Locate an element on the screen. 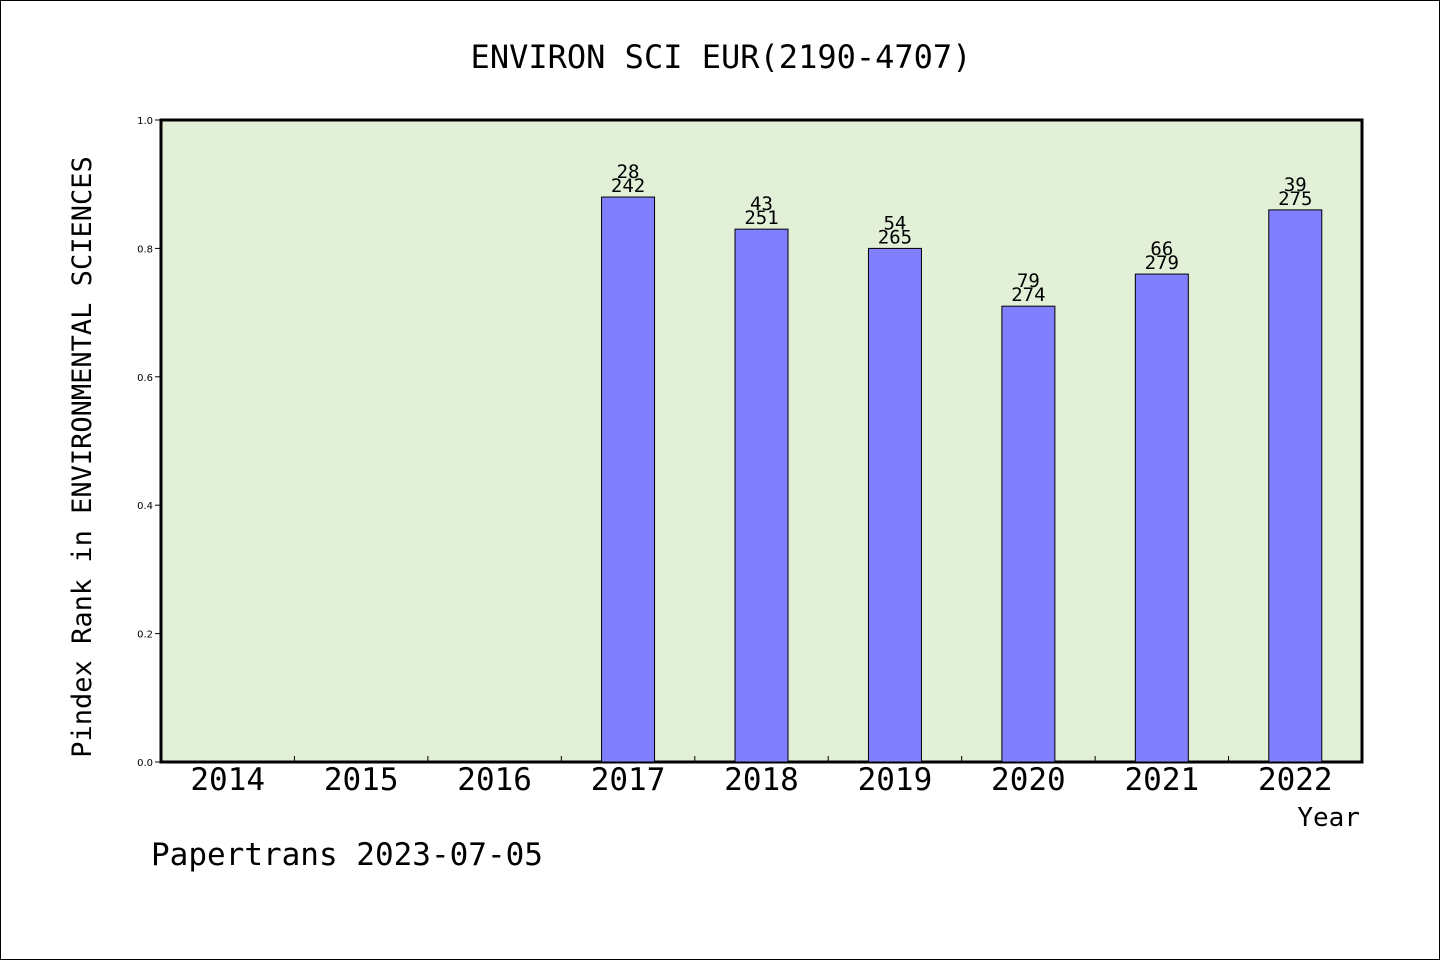  x-tick-label-2014: 2014 is located at coordinates (227, 780).